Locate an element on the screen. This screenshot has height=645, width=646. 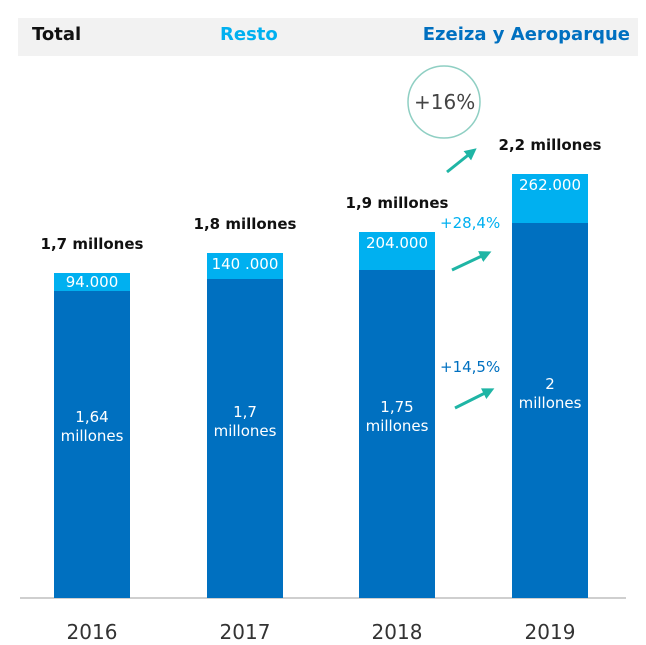
data-label: 94.000 is located at coordinates (92, 281).